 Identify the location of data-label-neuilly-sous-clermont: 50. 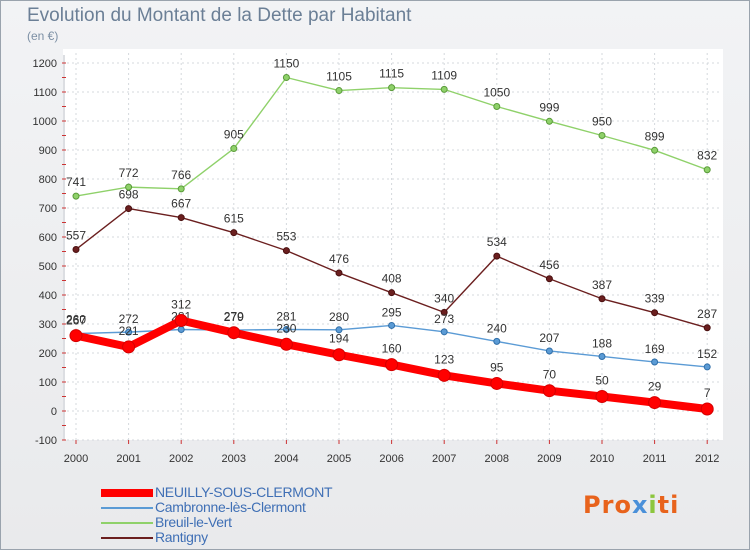
(602, 381).